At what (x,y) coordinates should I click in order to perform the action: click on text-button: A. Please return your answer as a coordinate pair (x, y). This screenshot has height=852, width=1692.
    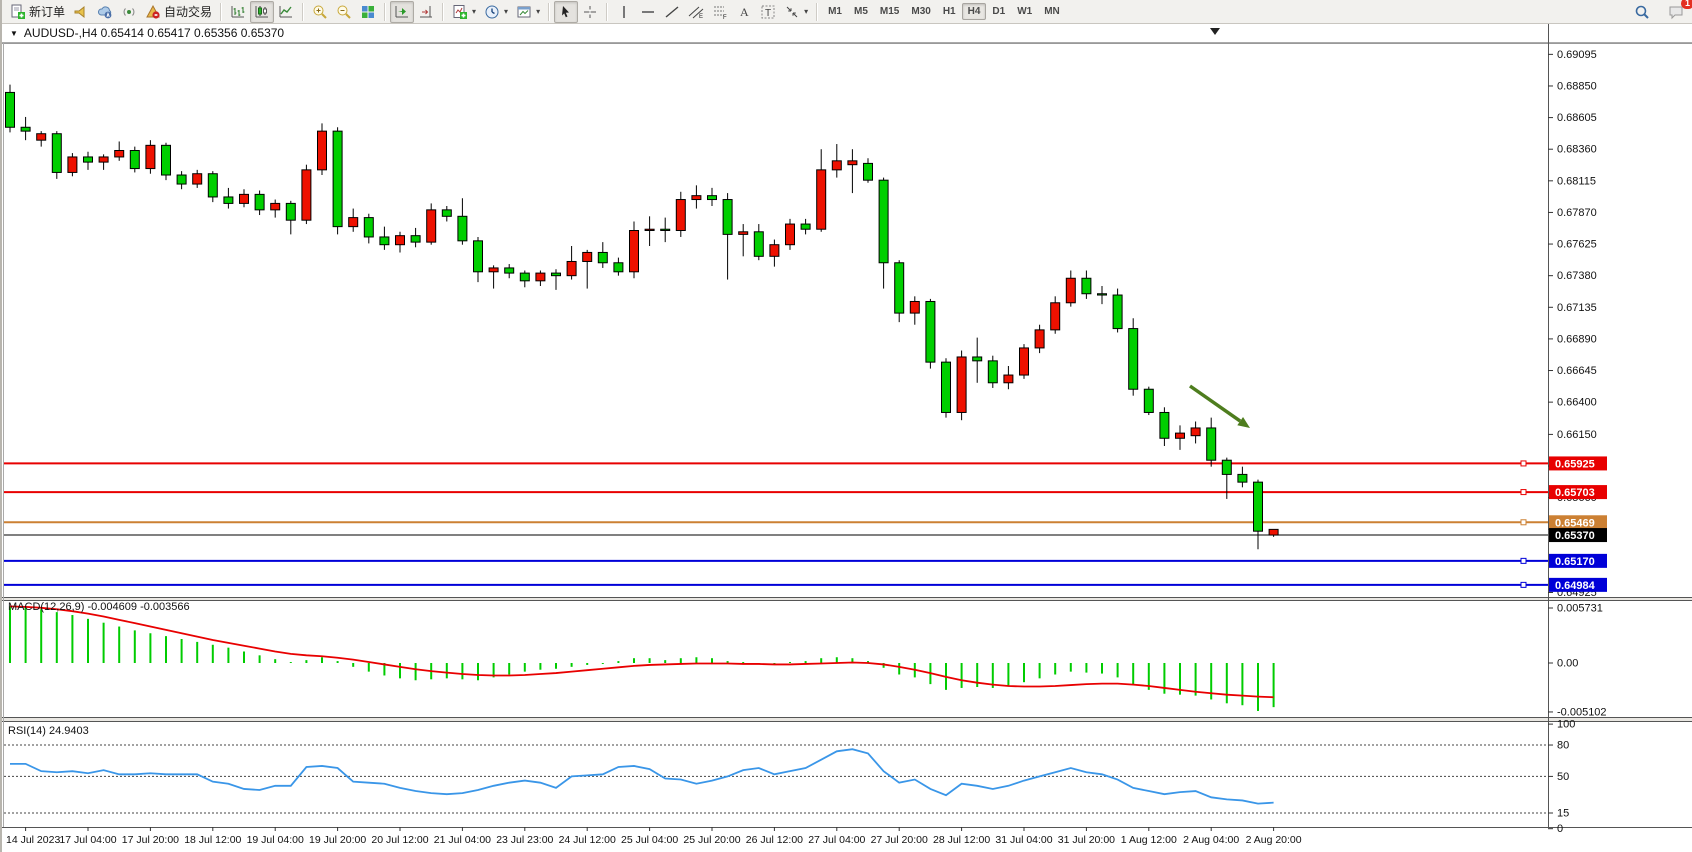
    Looking at the image, I should click on (744, 12).